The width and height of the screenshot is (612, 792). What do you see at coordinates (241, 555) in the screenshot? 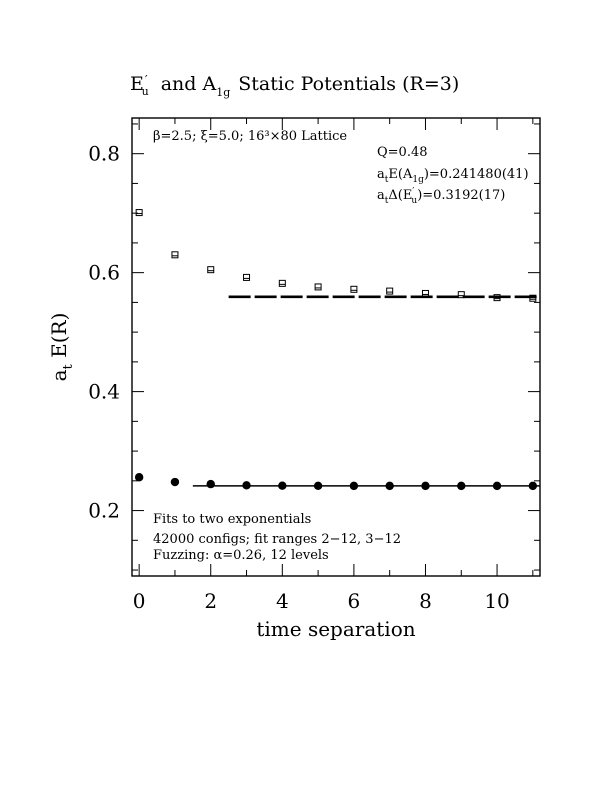
I see `annotation-fuzzing: Fuzzing: α=0.26, 12 levels` at bounding box center [241, 555].